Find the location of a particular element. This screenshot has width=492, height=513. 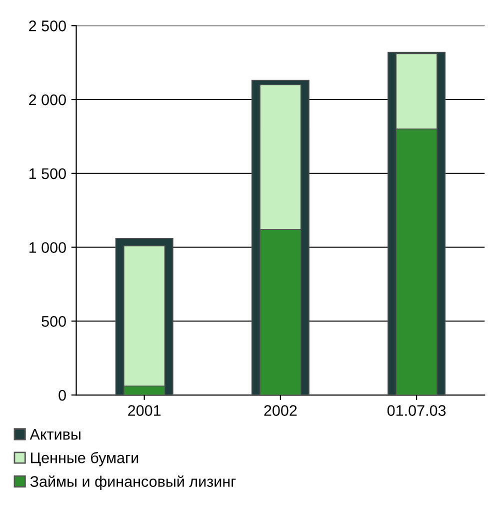

x-tick-label: 2002 is located at coordinates (280, 410).